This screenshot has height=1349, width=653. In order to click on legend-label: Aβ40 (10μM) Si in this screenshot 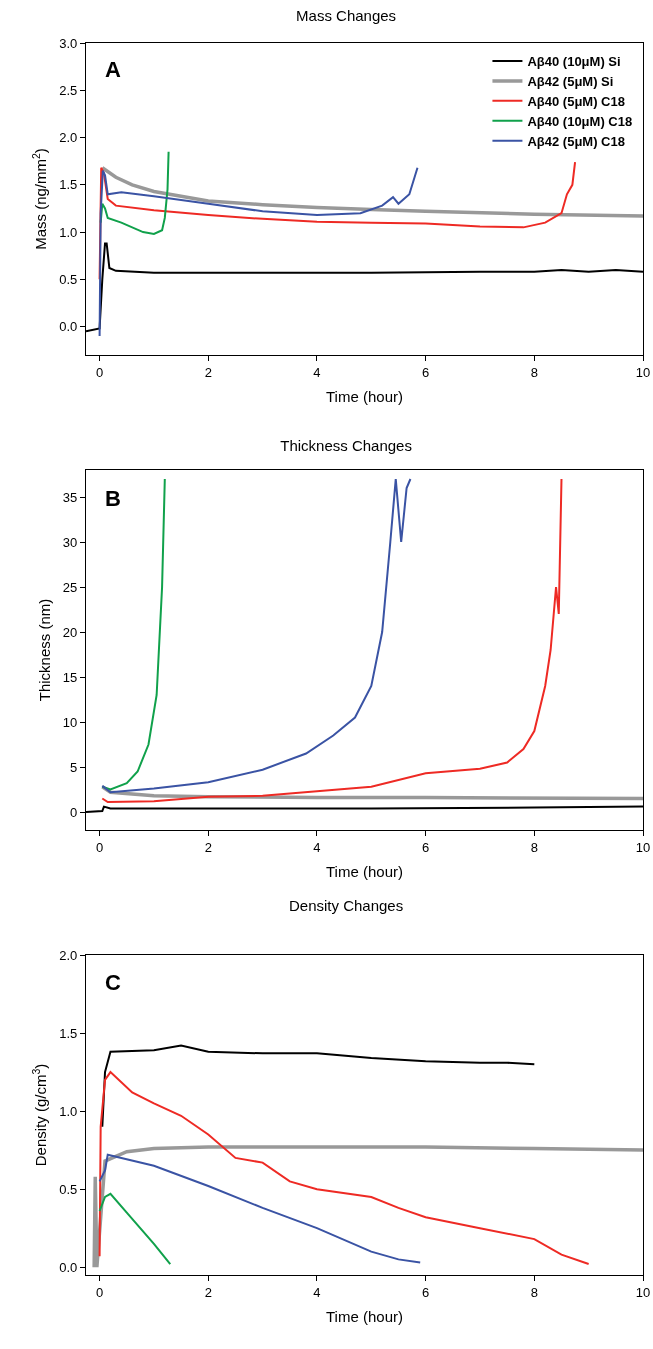, I will do `click(574, 62)`.